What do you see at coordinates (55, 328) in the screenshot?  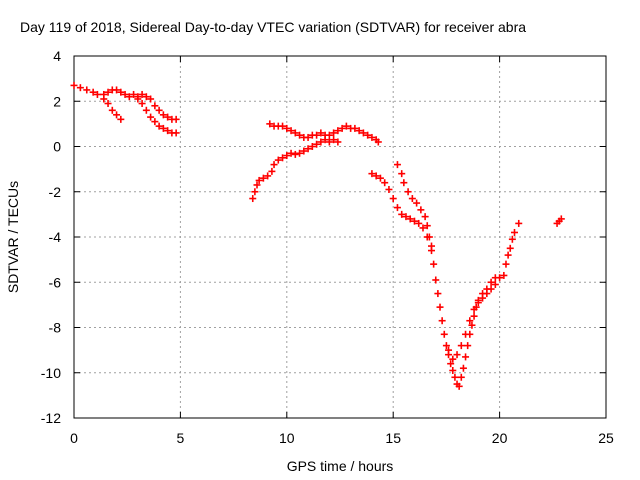 I see `y-tick-label: -8` at bounding box center [55, 328].